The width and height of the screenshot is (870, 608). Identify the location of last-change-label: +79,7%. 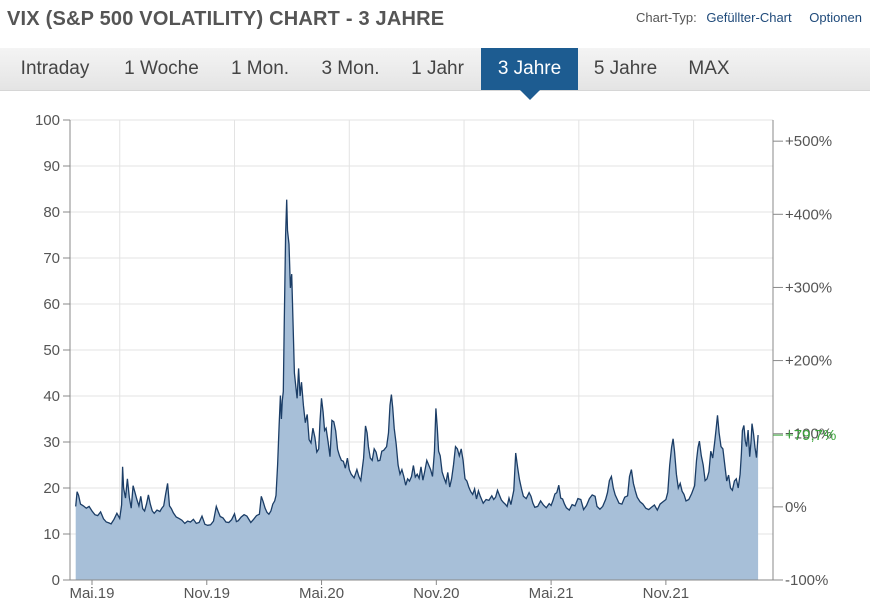
(810, 435).